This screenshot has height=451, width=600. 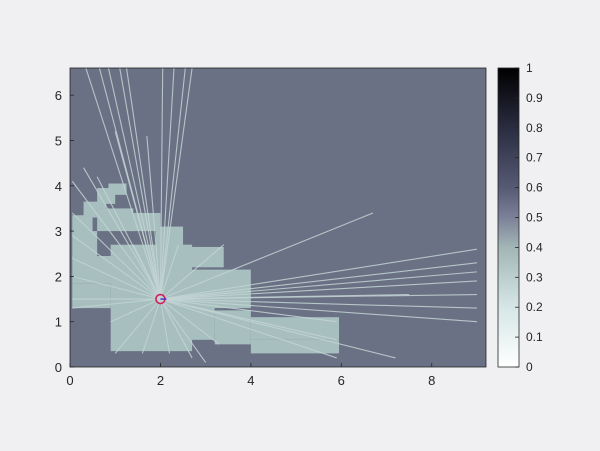 What do you see at coordinates (534, 98) in the screenshot?
I see `colorbar-tick-label: 0.9` at bounding box center [534, 98].